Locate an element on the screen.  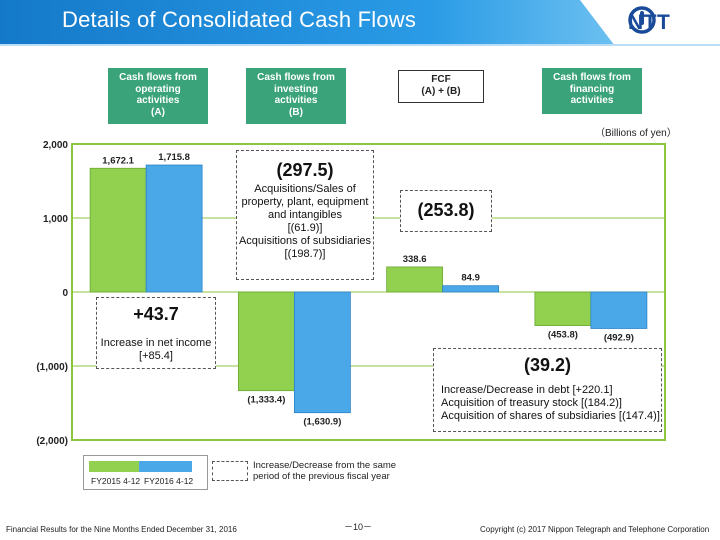
legend: FY2015 4-12 FY2016 4-12 is located at coordinates (145, 472).